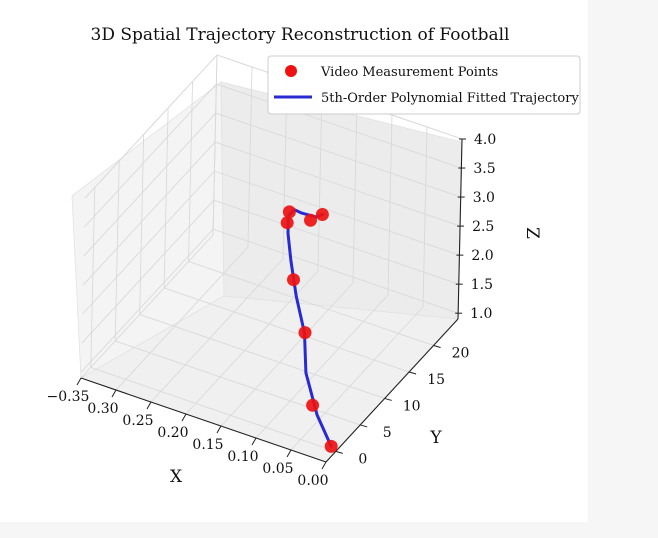  I want to click on y-tick-label: 15, so click(436, 380).